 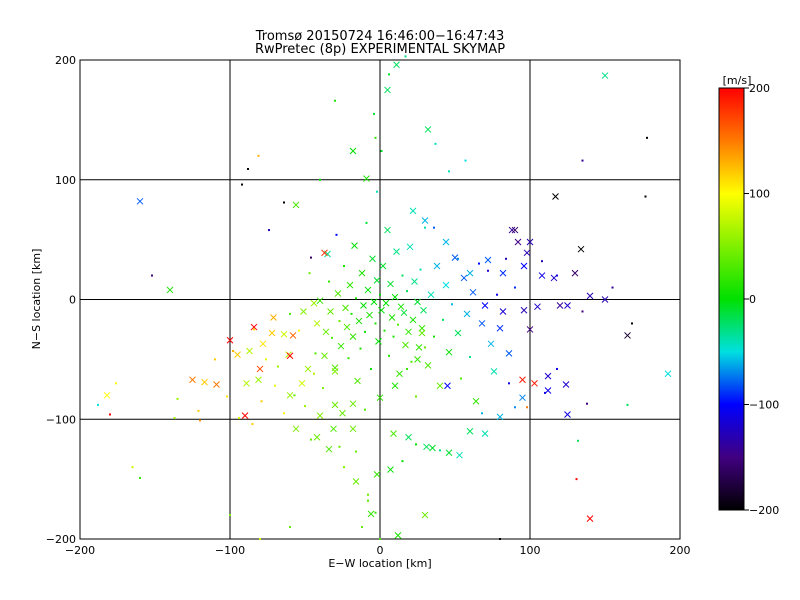 What do you see at coordinates (680, 550) in the screenshot?
I see `x-tick-label: 200` at bounding box center [680, 550].